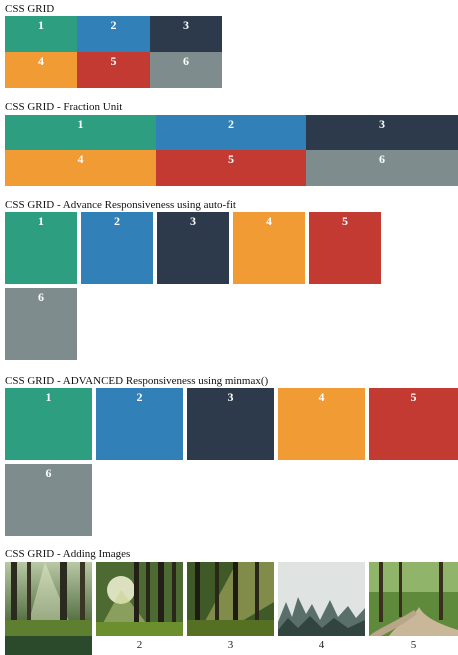  I want to click on image-caption-2: 2, so click(139, 645).